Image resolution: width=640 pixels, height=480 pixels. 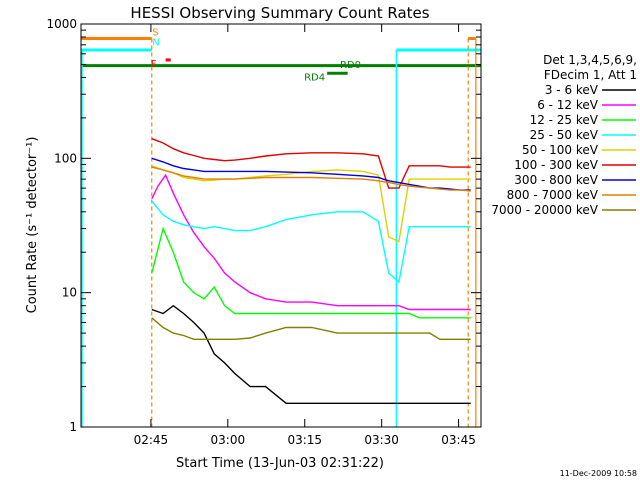 I want to click on flag-label-n: N, so click(x=155, y=43).